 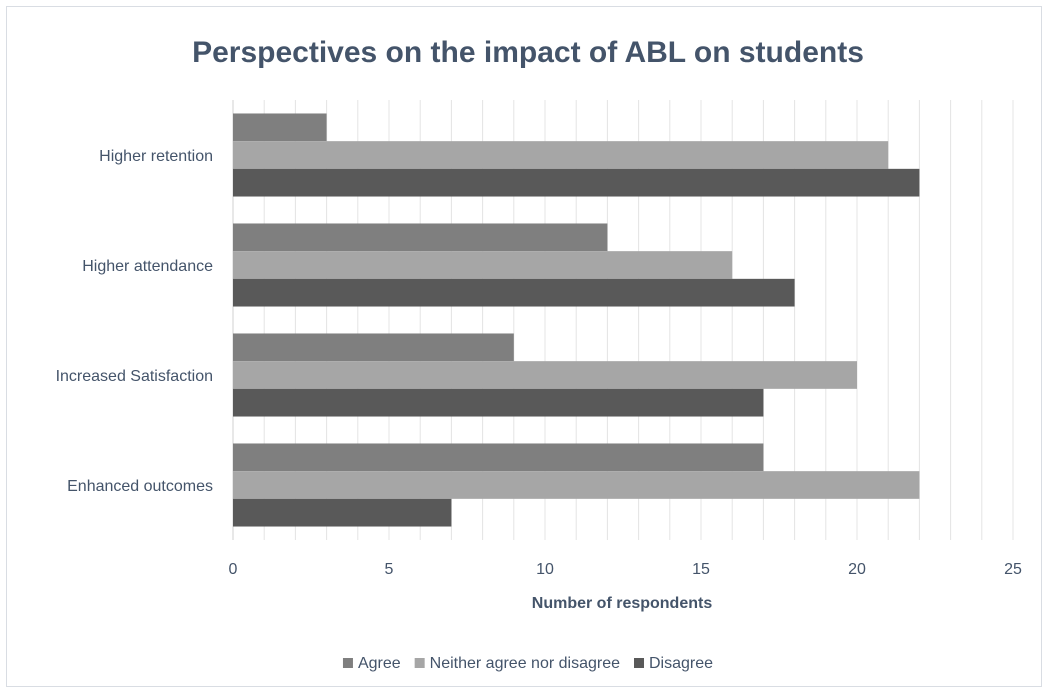 I want to click on x-tick-label: 0, so click(x=233, y=569).